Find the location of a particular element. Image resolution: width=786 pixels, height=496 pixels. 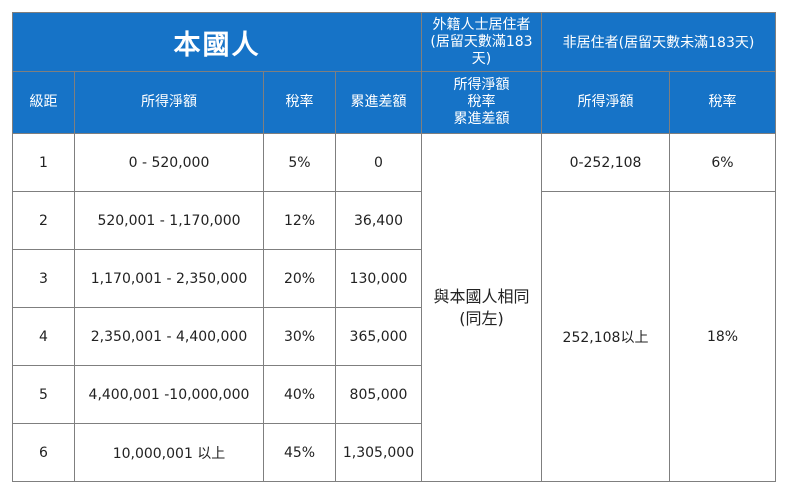

col-header-foreign-line1: 所得淨額 is located at coordinates (481, 85).